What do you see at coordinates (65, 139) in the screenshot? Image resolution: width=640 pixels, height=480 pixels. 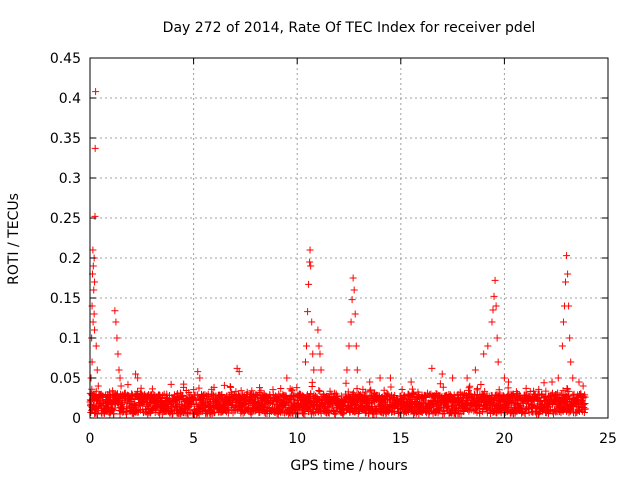 I see `y-tick-label: 0.35` at bounding box center [65, 139].